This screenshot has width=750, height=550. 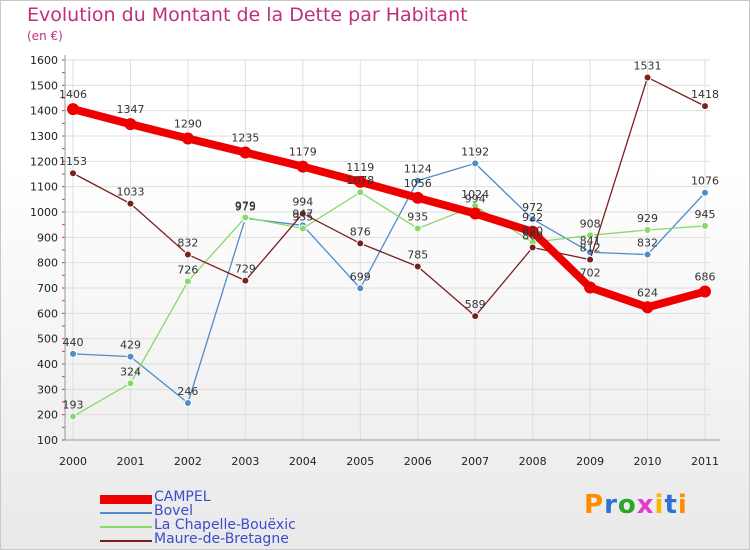 What do you see at coordinates (73, 94) in the screenshot?
I see `data-label: 1406` at bounding box center [73, 94].